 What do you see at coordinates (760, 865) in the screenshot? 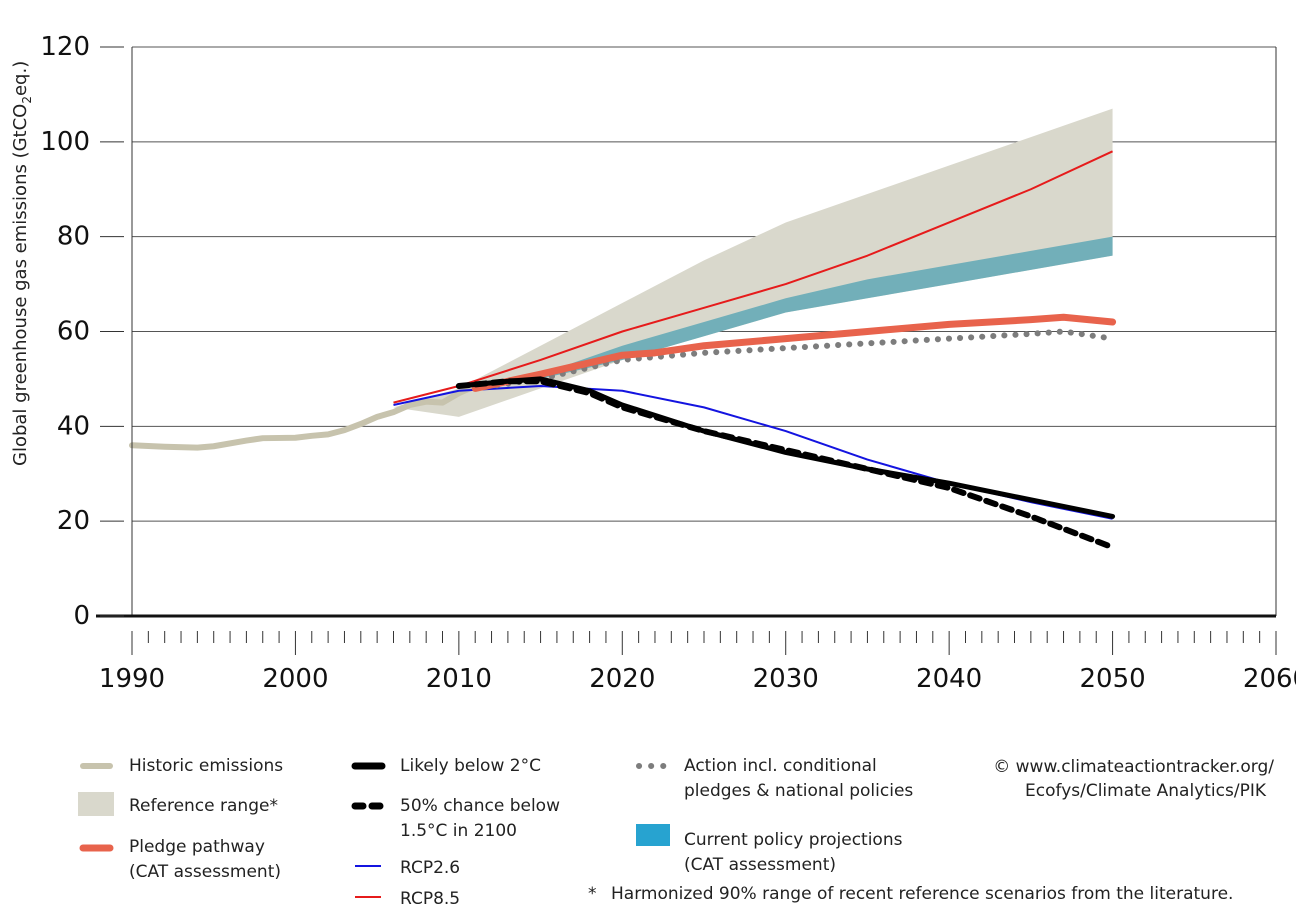
I see `legend-label2-current_policy: (CAT assessment)` at bounding box center [760, 865].